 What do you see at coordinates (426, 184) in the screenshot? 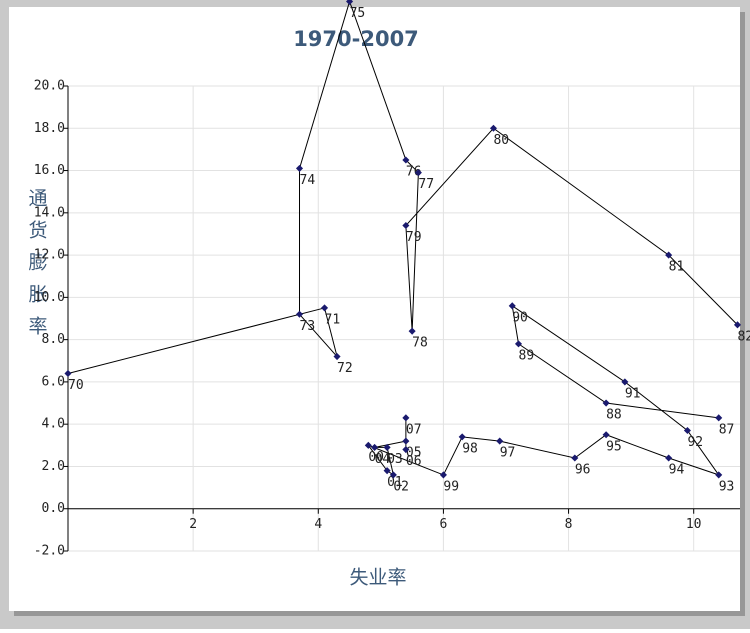
I see `point-label: 77` at bounding box center [426, 184].